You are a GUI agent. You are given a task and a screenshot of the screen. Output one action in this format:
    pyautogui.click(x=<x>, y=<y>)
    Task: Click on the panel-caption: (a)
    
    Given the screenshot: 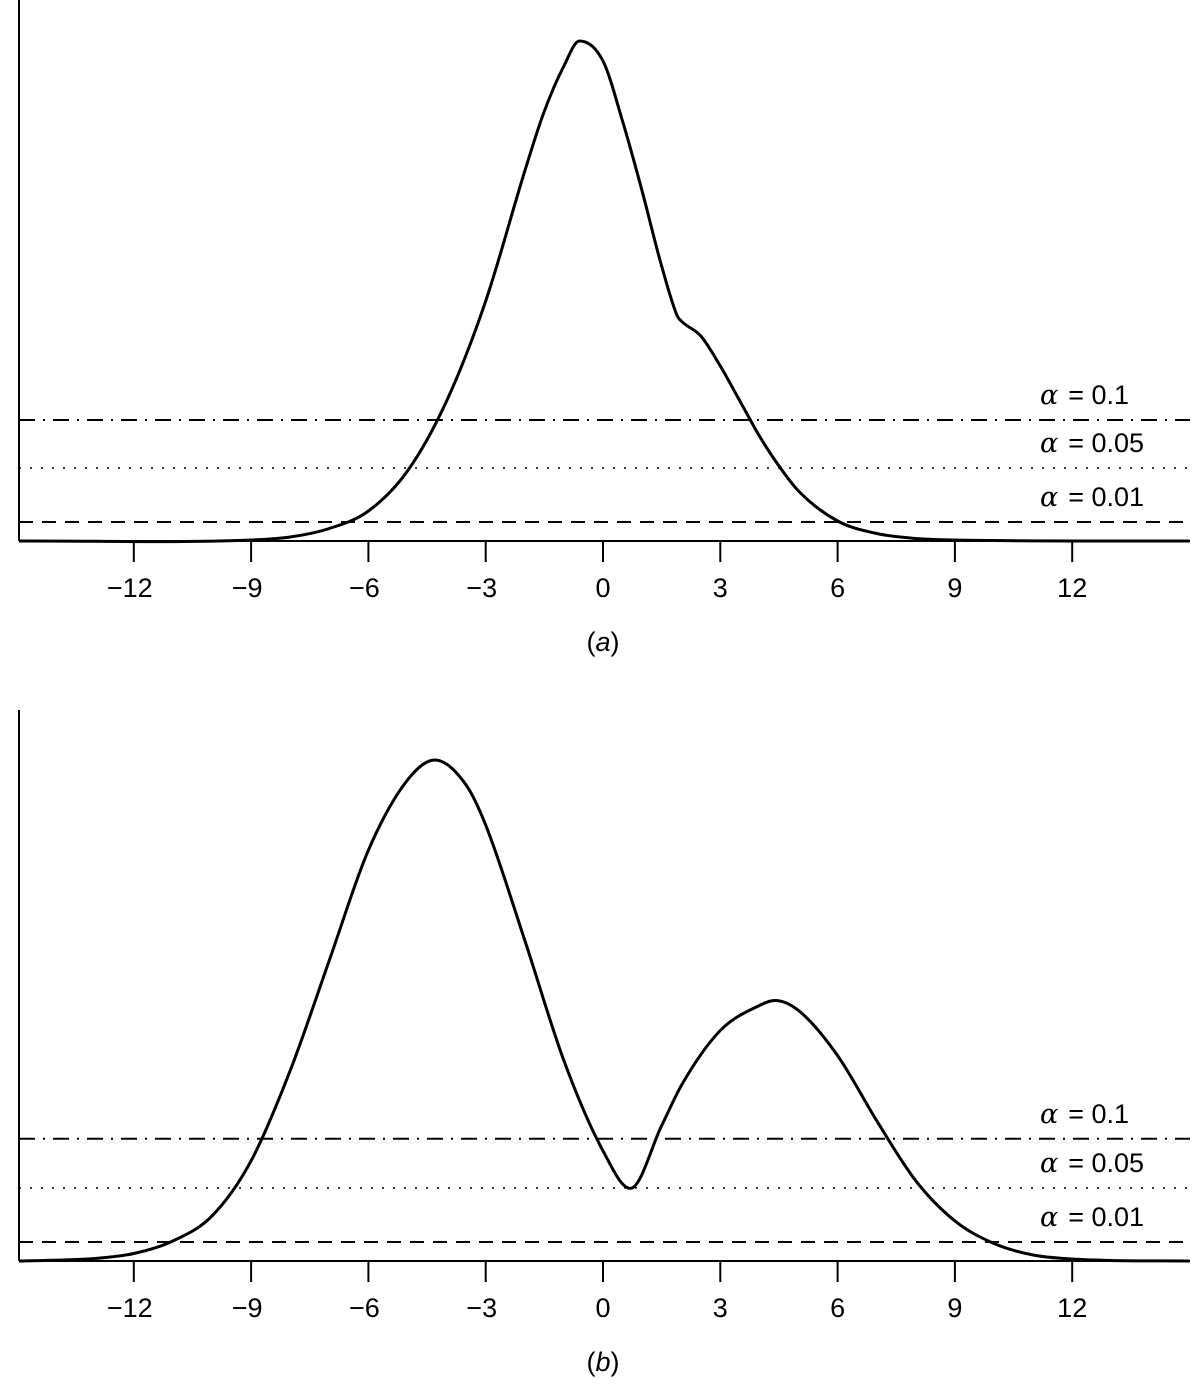 What is the action you would take?
    pyautogui.click(x=602, y=642)
    